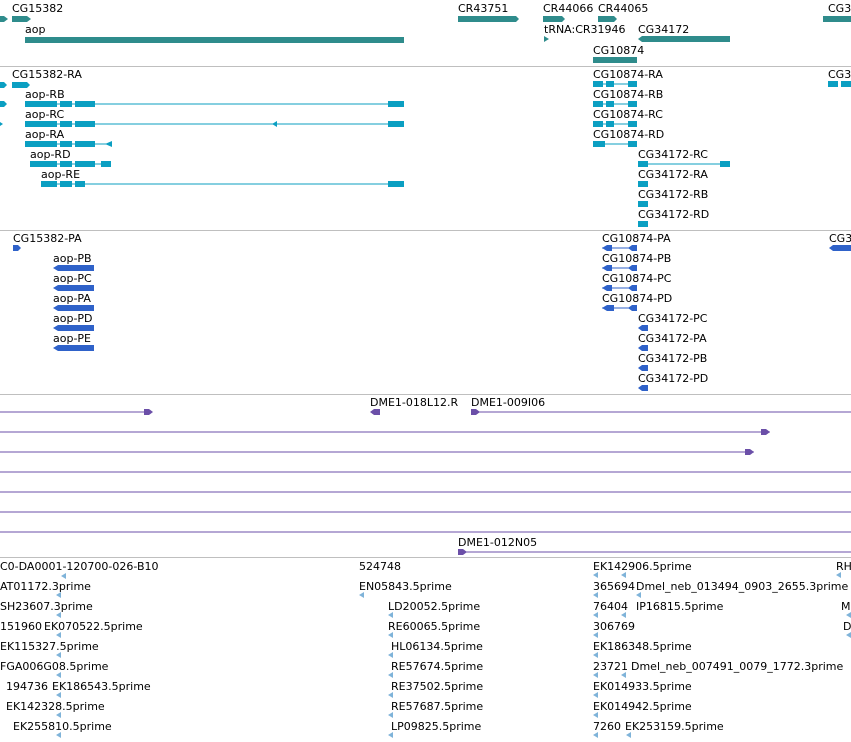  I want to click on protein-label: aop-PE, so click(72, 338).